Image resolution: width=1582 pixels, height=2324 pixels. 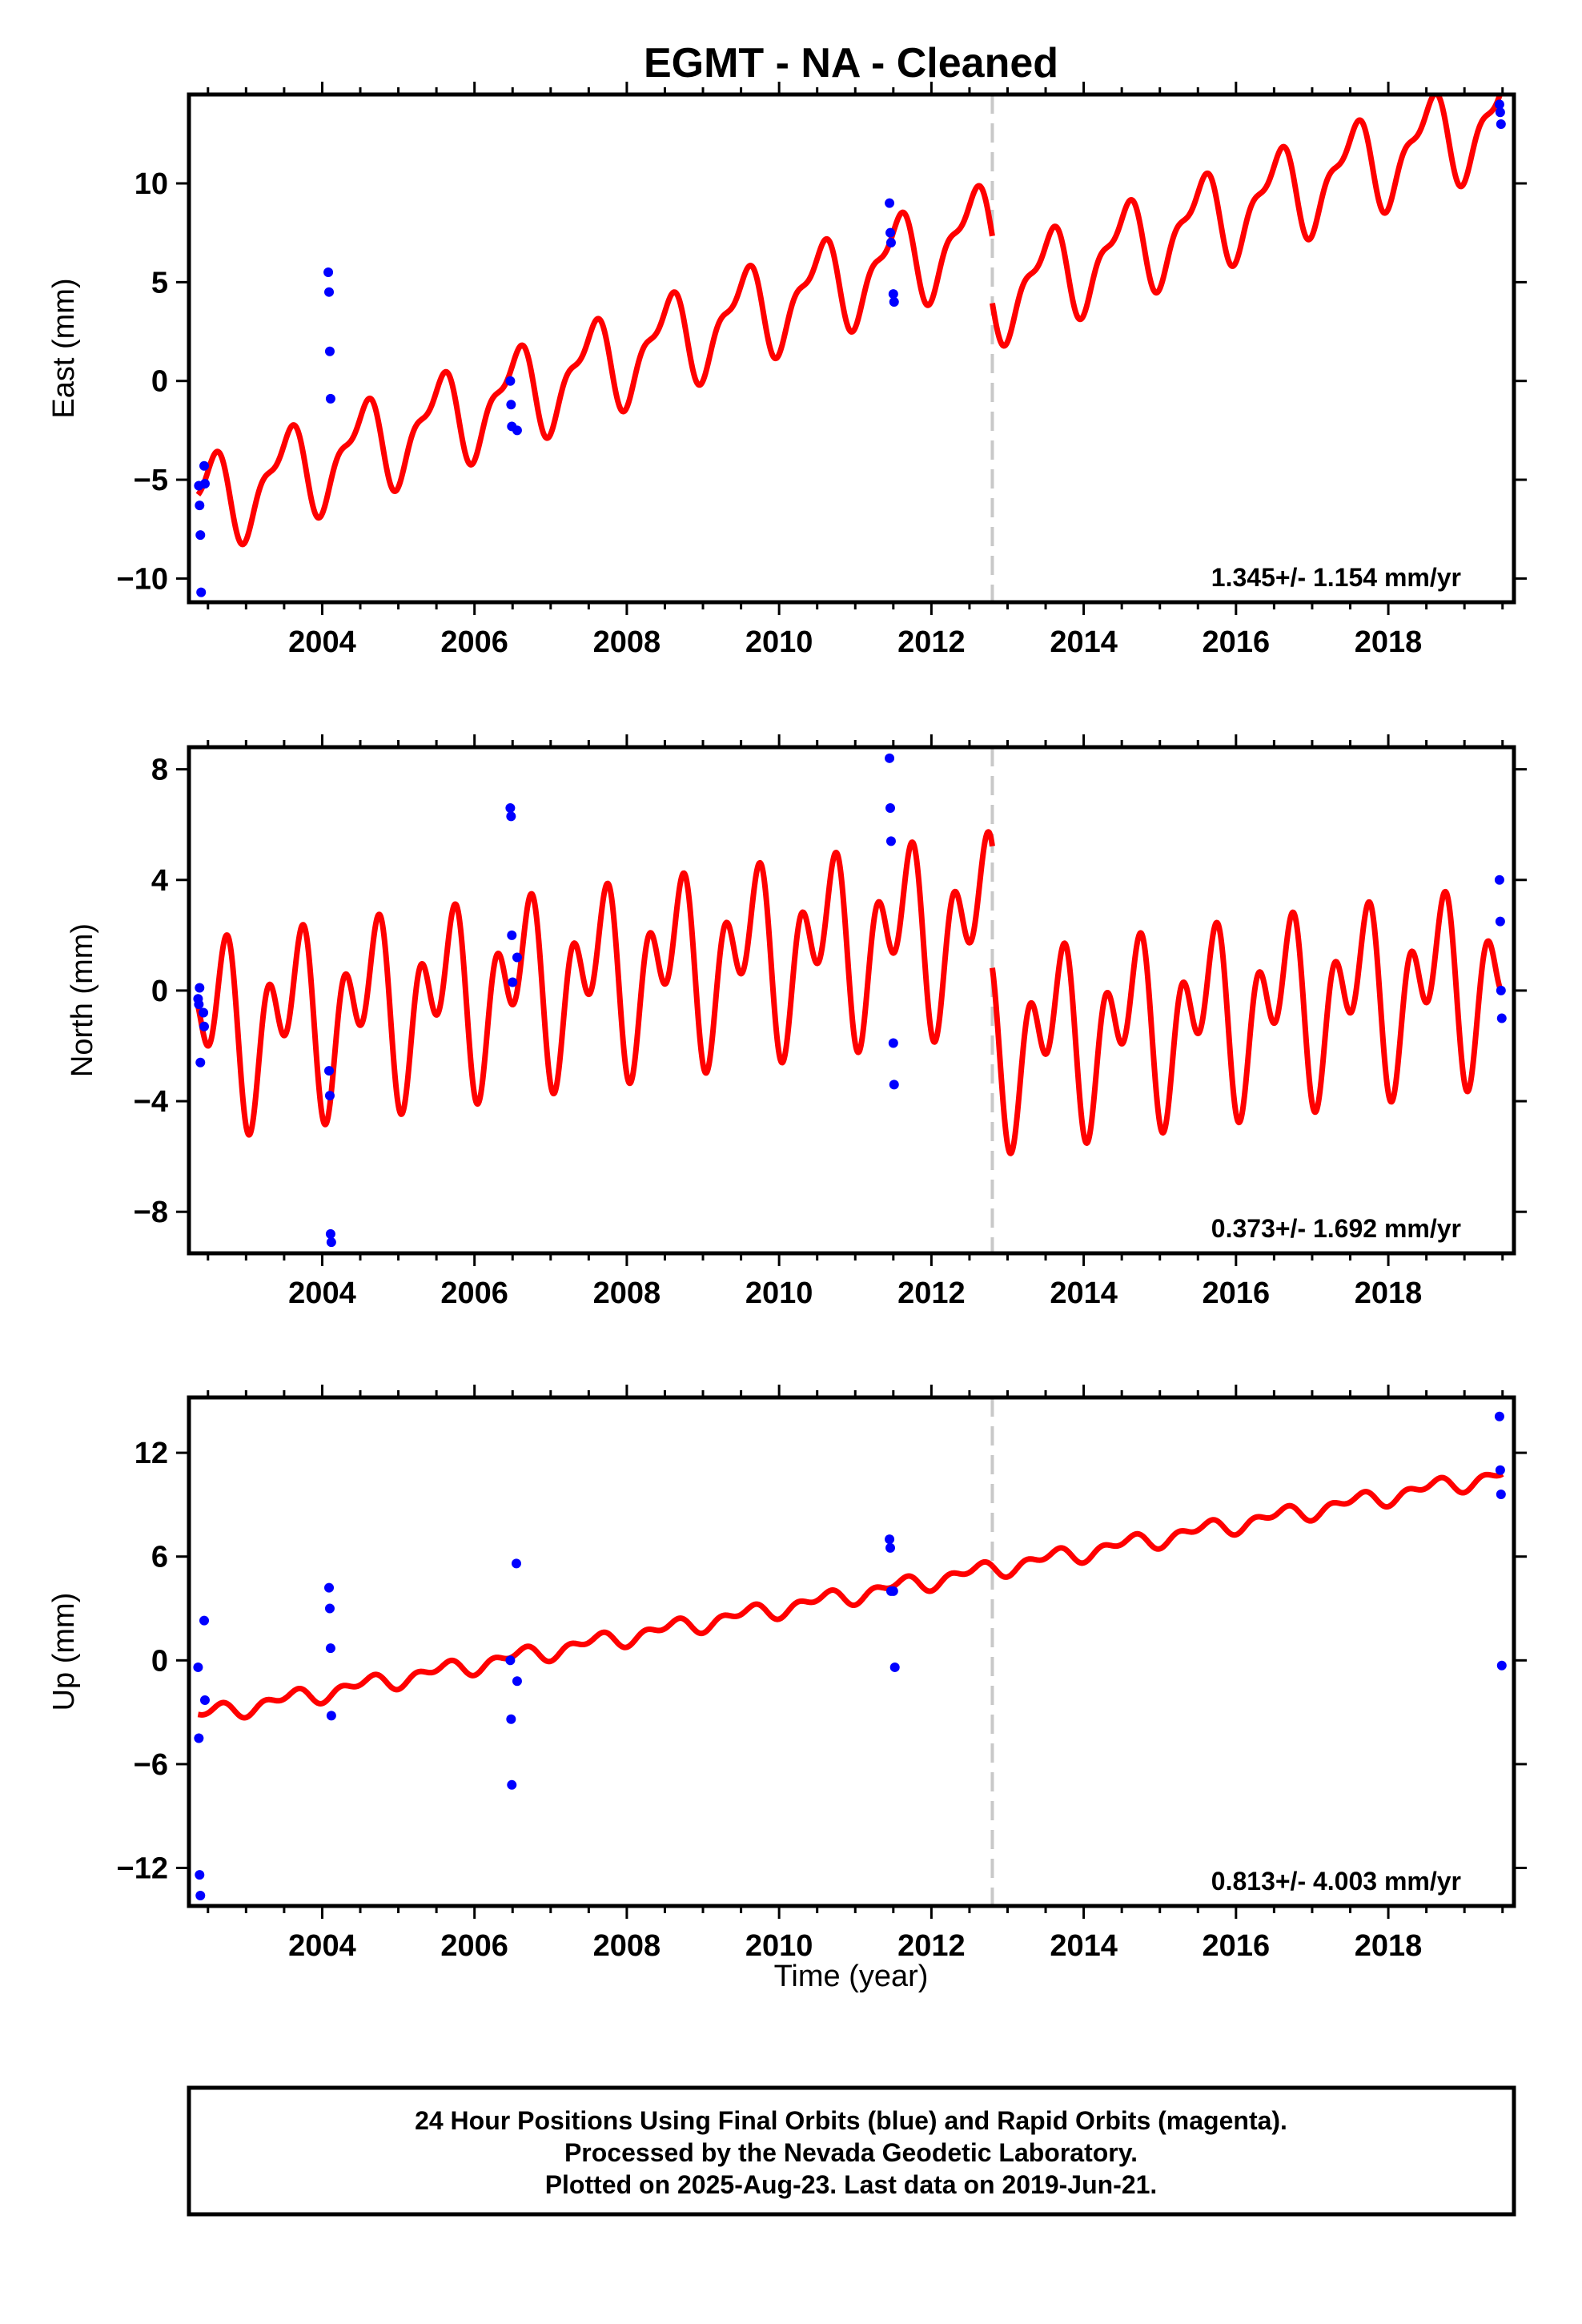 I want to click on north-x-tick-label: 2004, so click(x=322, y=1294).